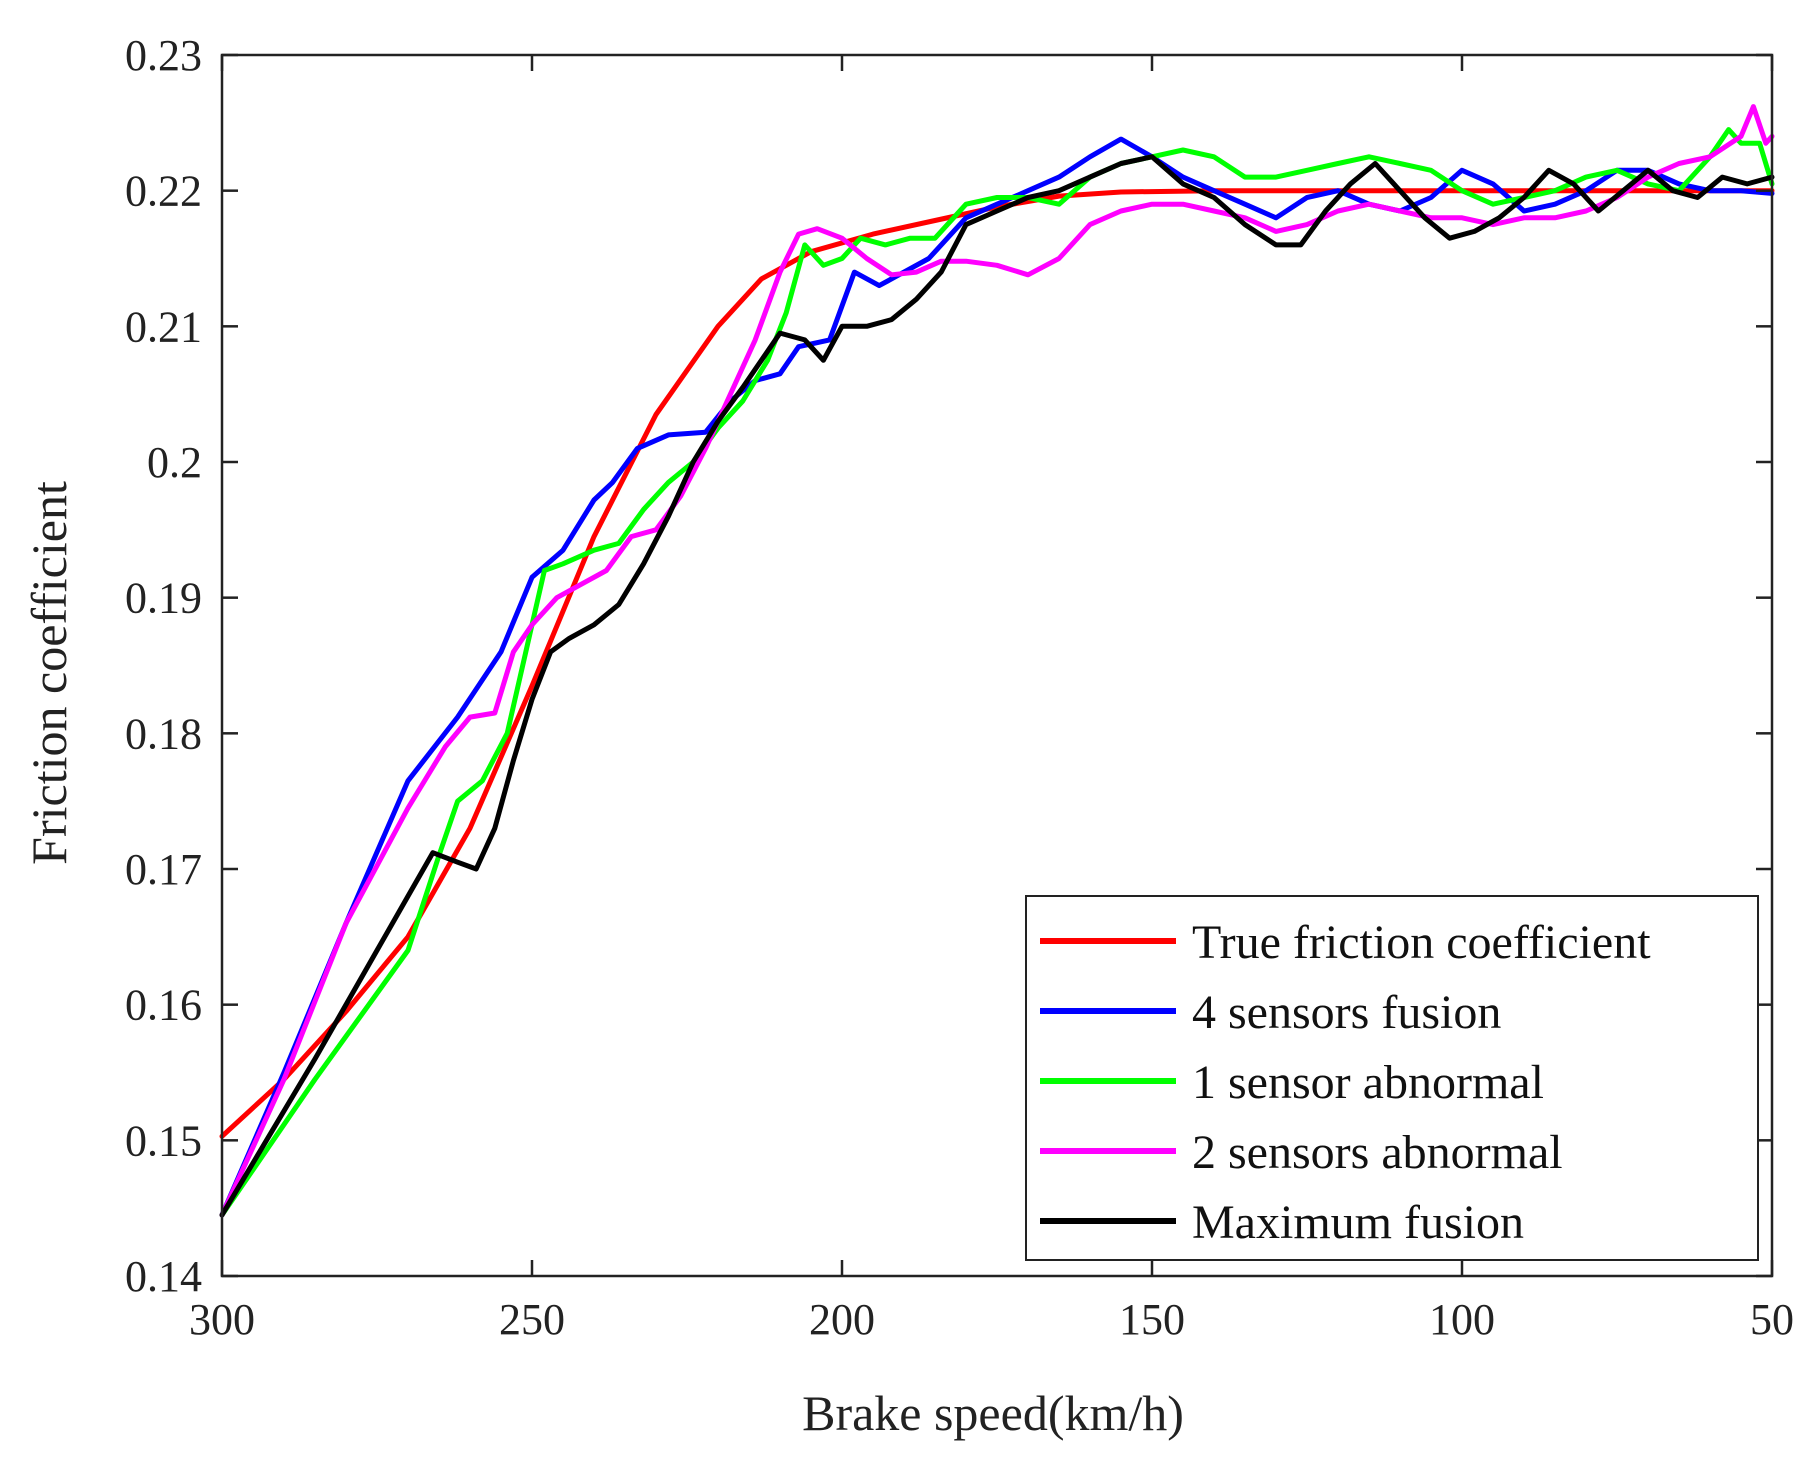 The width and height of the screenshot is (1814, 1457). Describe the element at coordinates (163, 598) in the screenshot. I see `y-tick-label: 0.19` at that location.